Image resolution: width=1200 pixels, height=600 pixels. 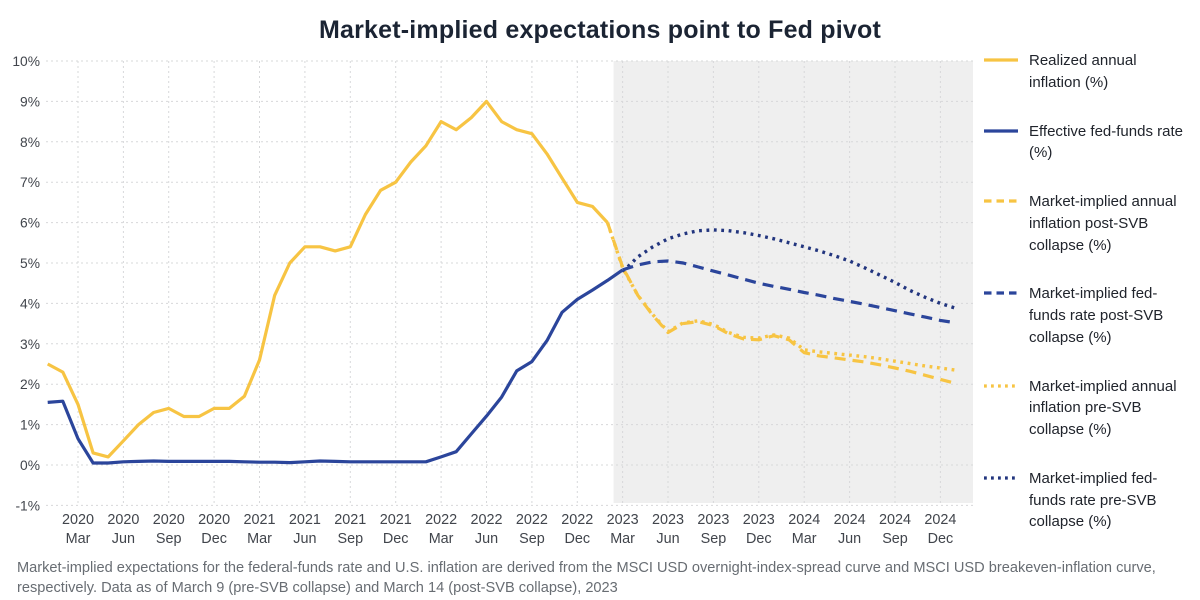 I want to click on line-implied-inflation-pre-svb, so click(x=780, y=297).